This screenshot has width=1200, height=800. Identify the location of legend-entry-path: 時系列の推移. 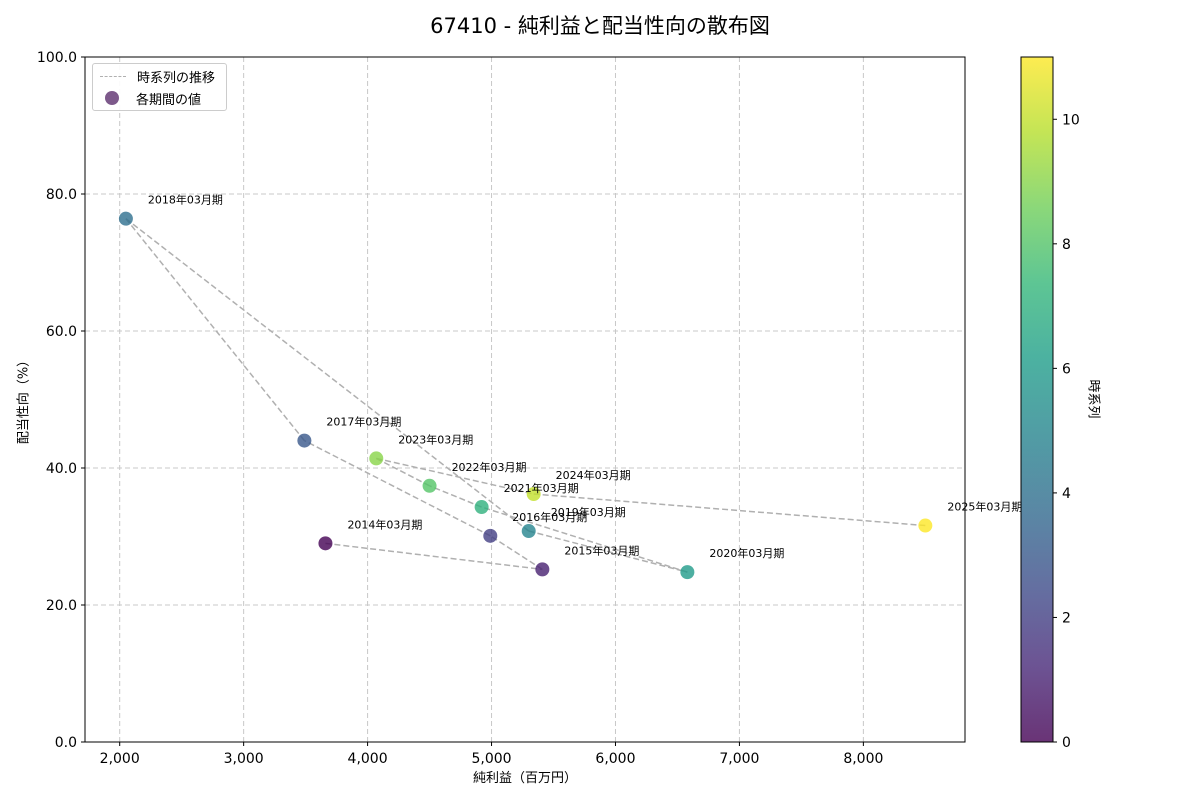
(154, 76).